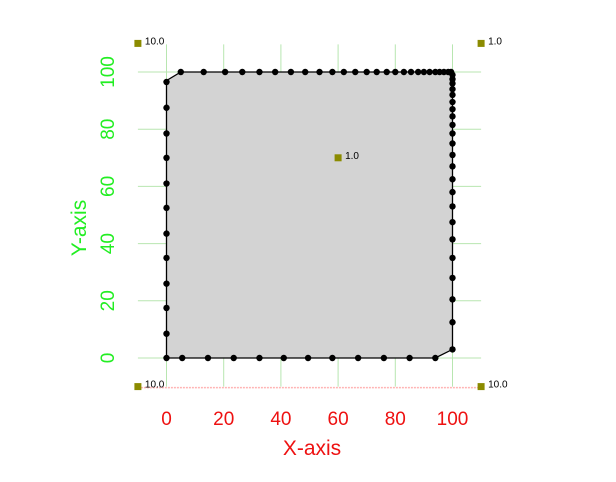  Describe the element at coordinates (108, 72) in the screenshot. I see `y-tick-label-5: 100` at that location.